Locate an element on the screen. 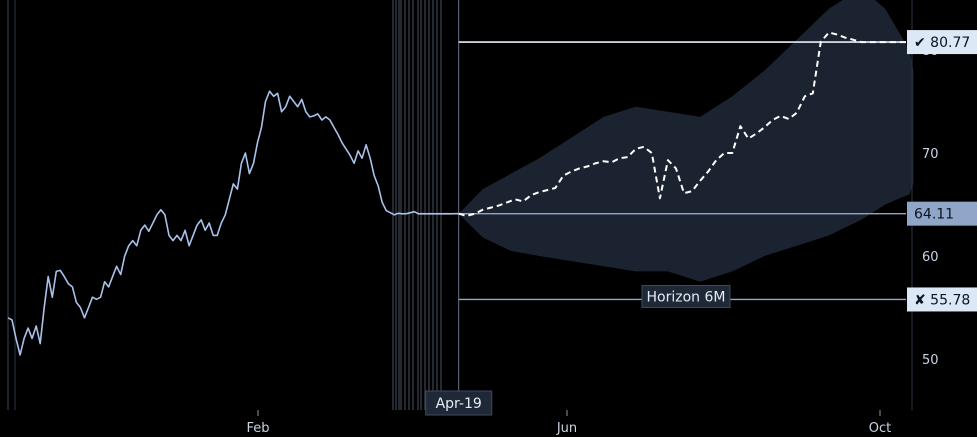 This screenshot has height=437, width=977. x-tick-label: Feb is located at coordinates (257, 428).